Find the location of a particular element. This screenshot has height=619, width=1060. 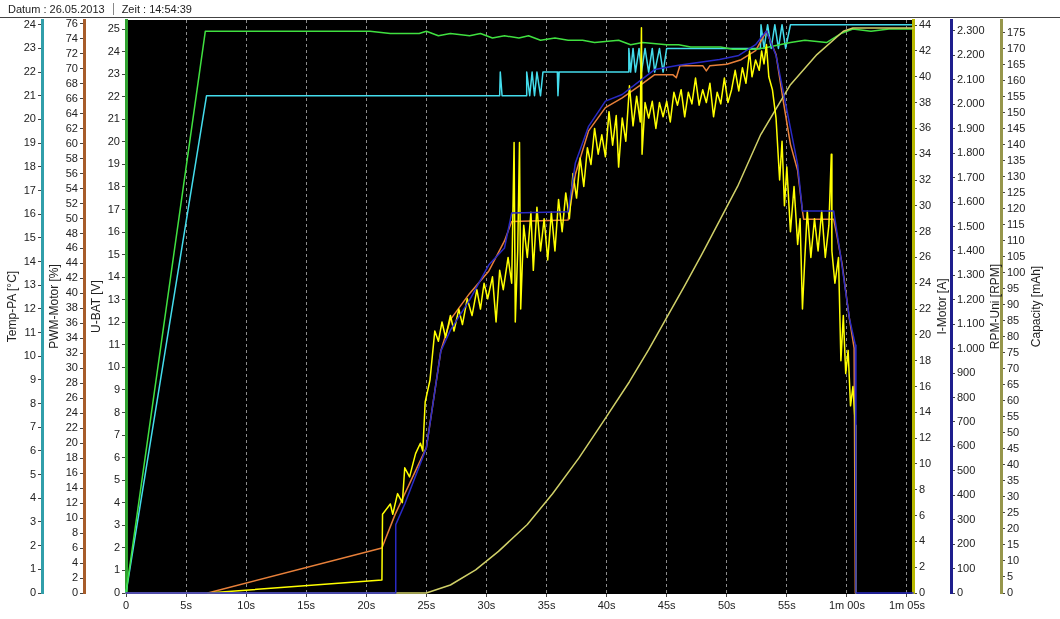

y-tick-label: 22 is located at coordinates (925, 308).